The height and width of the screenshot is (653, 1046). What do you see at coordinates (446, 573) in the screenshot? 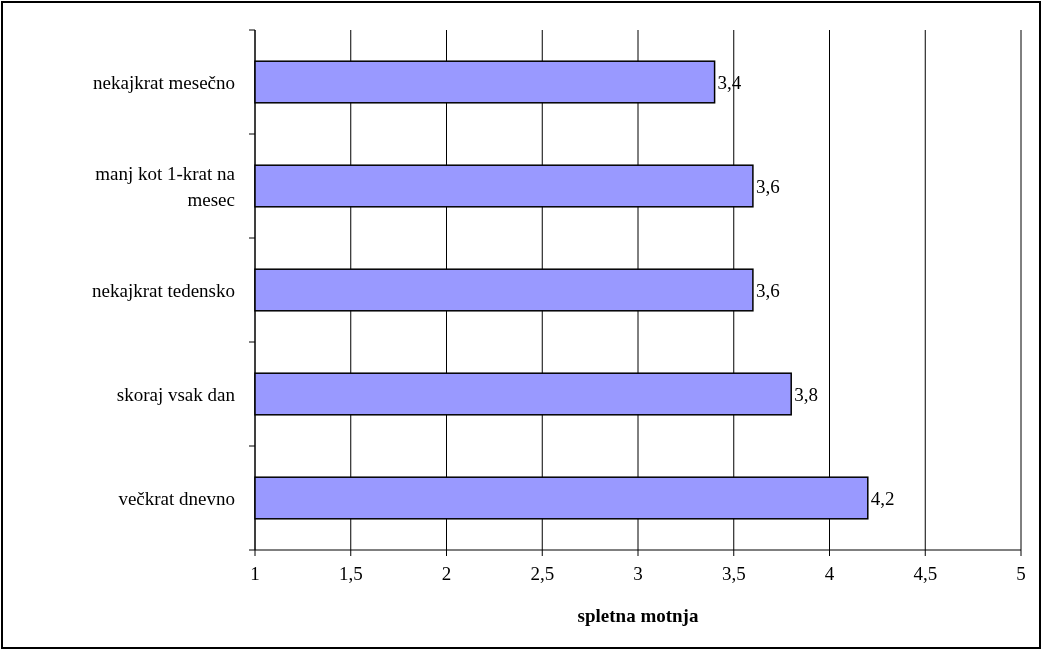
I see `x-tick-label: 2` at bounding box center [446, 573].